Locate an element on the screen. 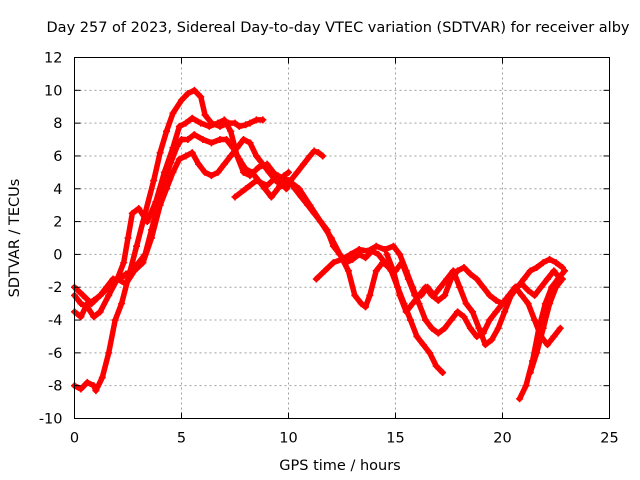 Image resolution: width=640 pixels, height=480 pixels. y-tick-label: 0 is located at coordinates (57, 255).